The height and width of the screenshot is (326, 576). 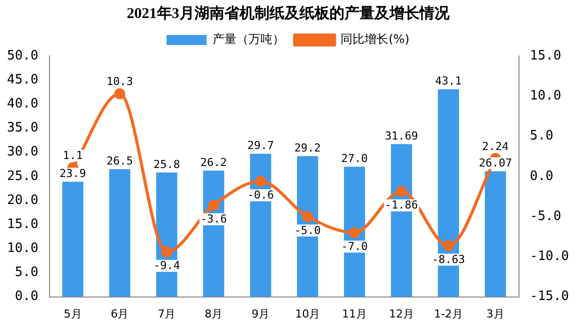 What do you see at coordinates (213, 219) in the screenshot?
I see `data-label: -3.6` at bounding box center [213, 219].